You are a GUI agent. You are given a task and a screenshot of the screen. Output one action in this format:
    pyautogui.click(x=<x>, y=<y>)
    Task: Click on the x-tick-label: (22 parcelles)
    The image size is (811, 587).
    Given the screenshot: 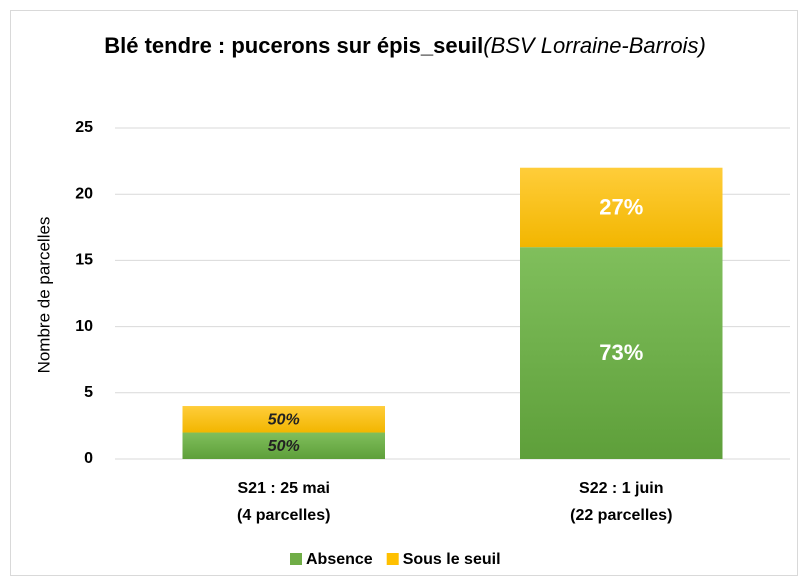 What is the action you would take?
    pyautogui.click(x=621, y=515)
    